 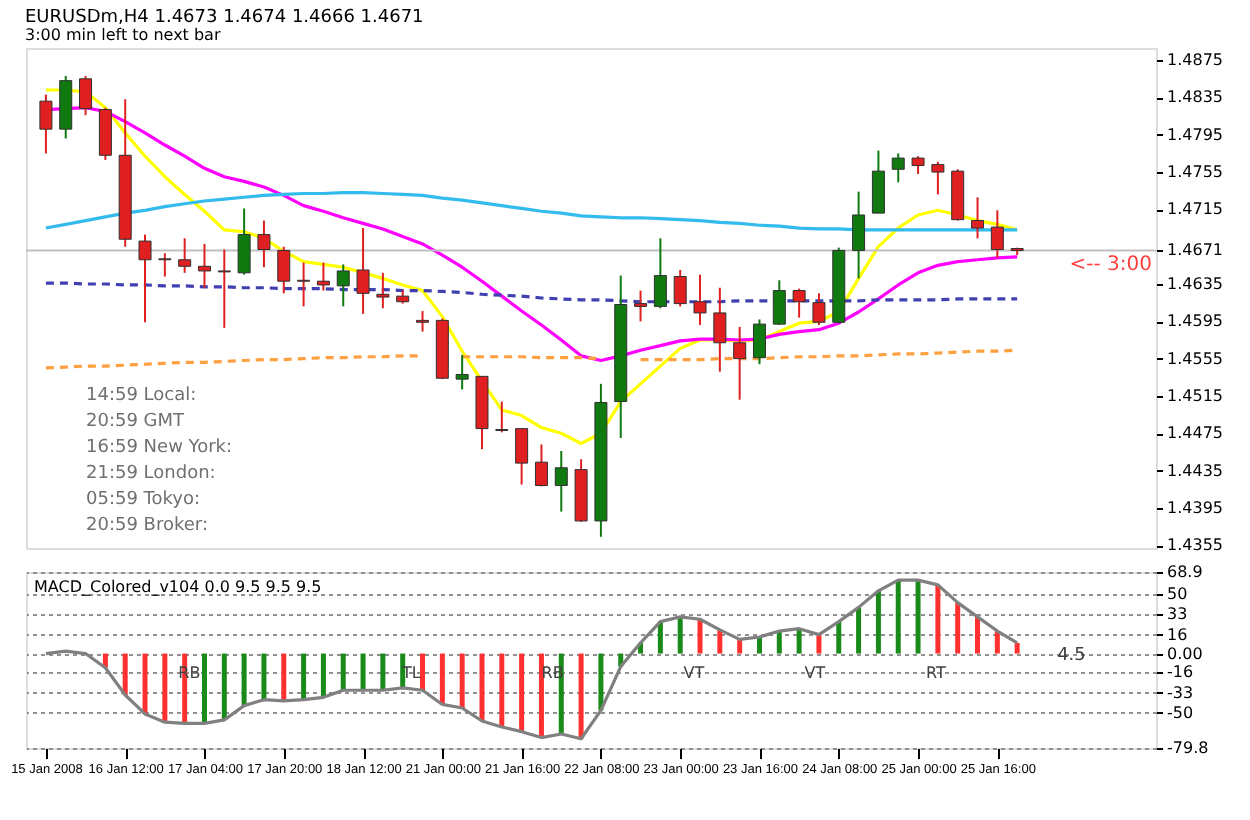 What do you see at coordinates (1195, 97) in the screenshot?
I see `y-tick-label: 1.4835` at bounding box center [1195, 97].